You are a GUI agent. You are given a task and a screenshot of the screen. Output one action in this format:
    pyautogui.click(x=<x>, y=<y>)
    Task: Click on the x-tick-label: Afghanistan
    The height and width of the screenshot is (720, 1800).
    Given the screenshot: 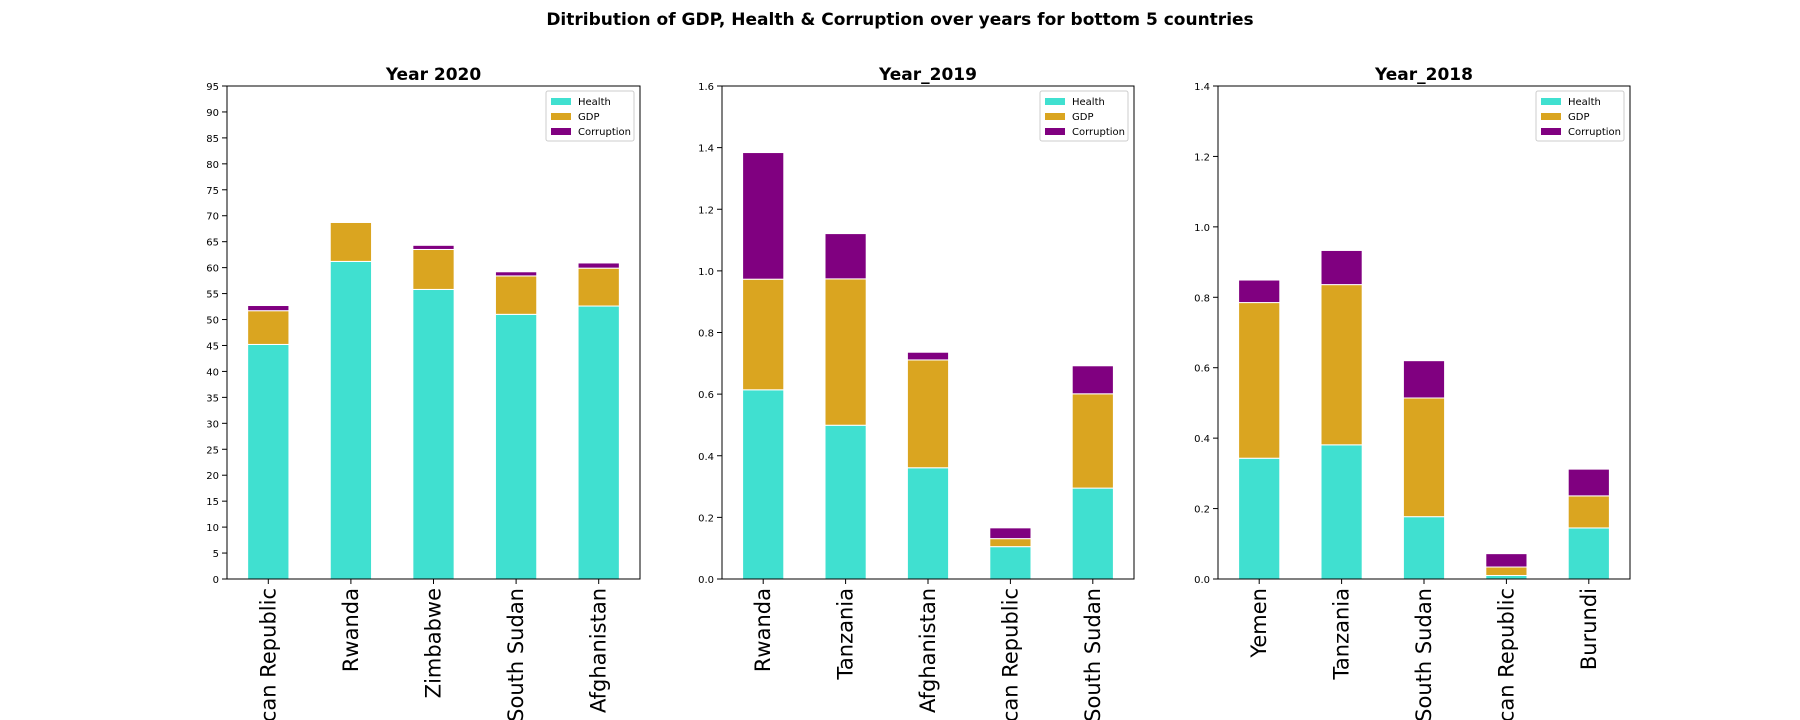 What is the action you would take?
    pyautogui.click(x=928, y=650)
    